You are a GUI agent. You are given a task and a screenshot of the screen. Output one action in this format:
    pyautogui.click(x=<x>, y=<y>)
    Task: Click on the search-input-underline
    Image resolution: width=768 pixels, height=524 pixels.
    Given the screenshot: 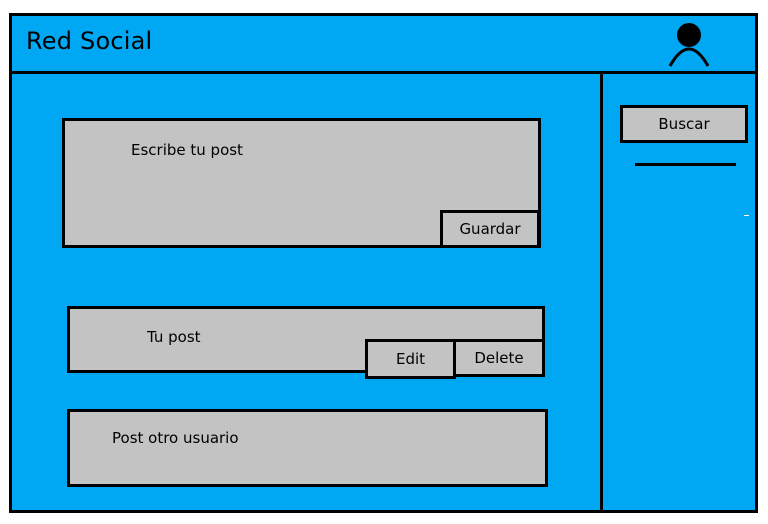 What is the action you would take?
    pyautogui.click(x=685, y=164)
    